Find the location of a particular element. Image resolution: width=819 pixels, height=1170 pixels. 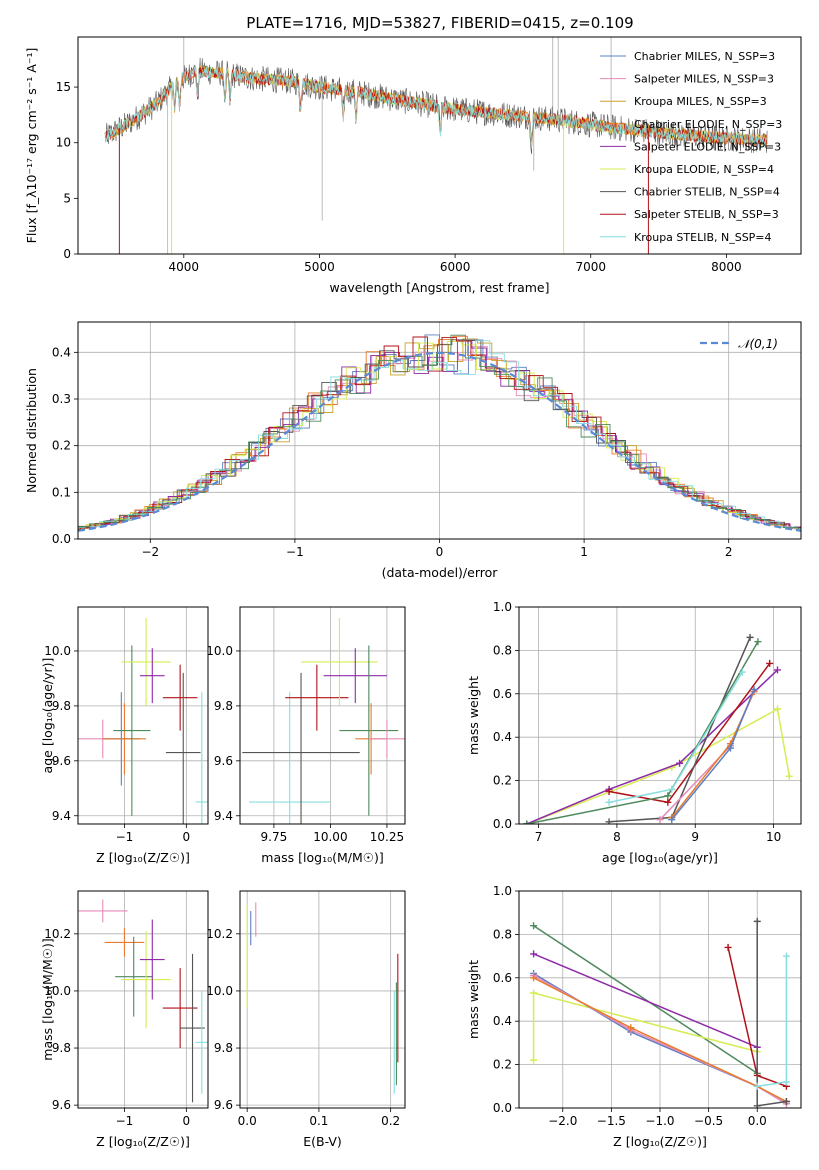

legend-label: Chabrier ELODIE, N_SSP=3 is located at coordinates (708, 124).